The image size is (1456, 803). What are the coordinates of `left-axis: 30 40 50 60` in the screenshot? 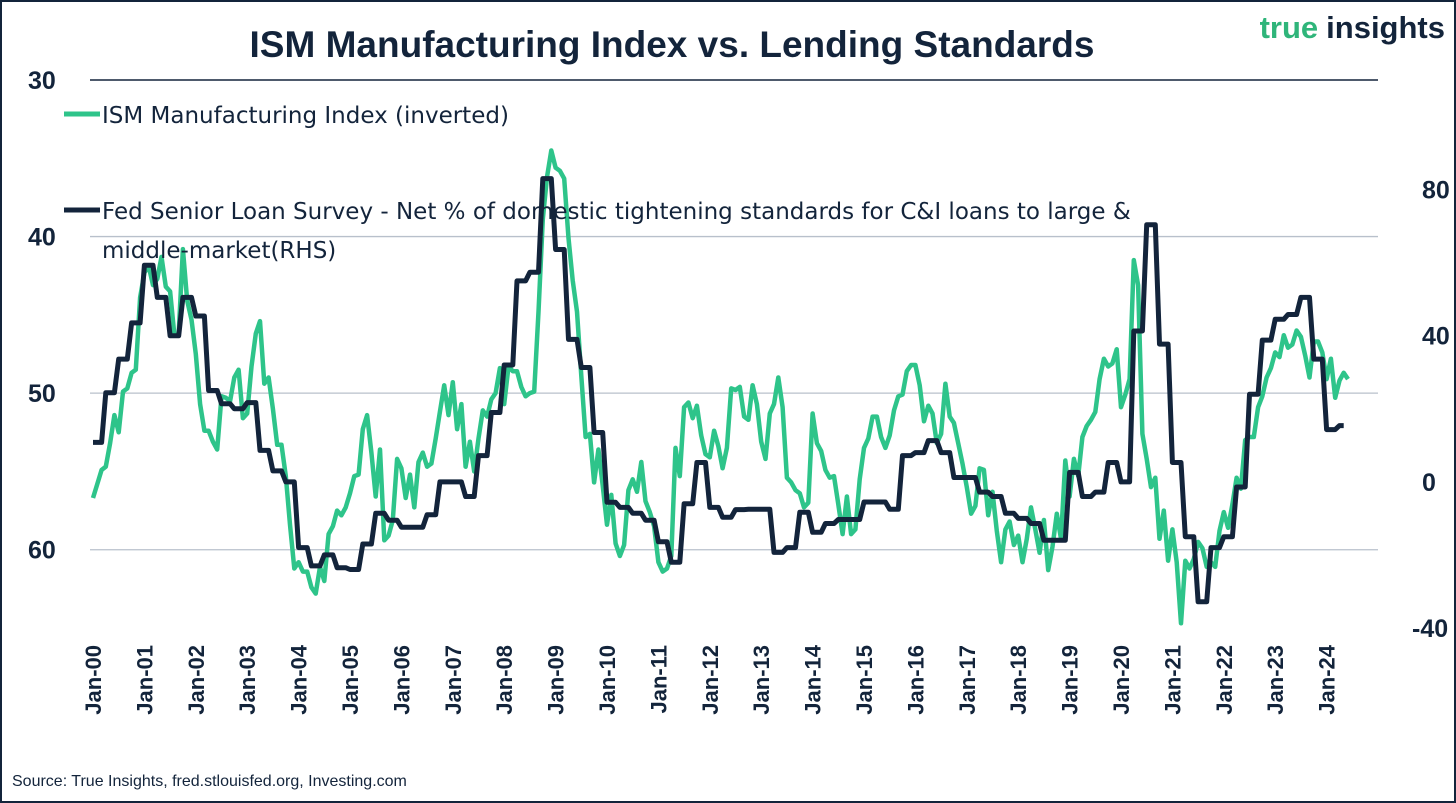 It's located at (42, 316).